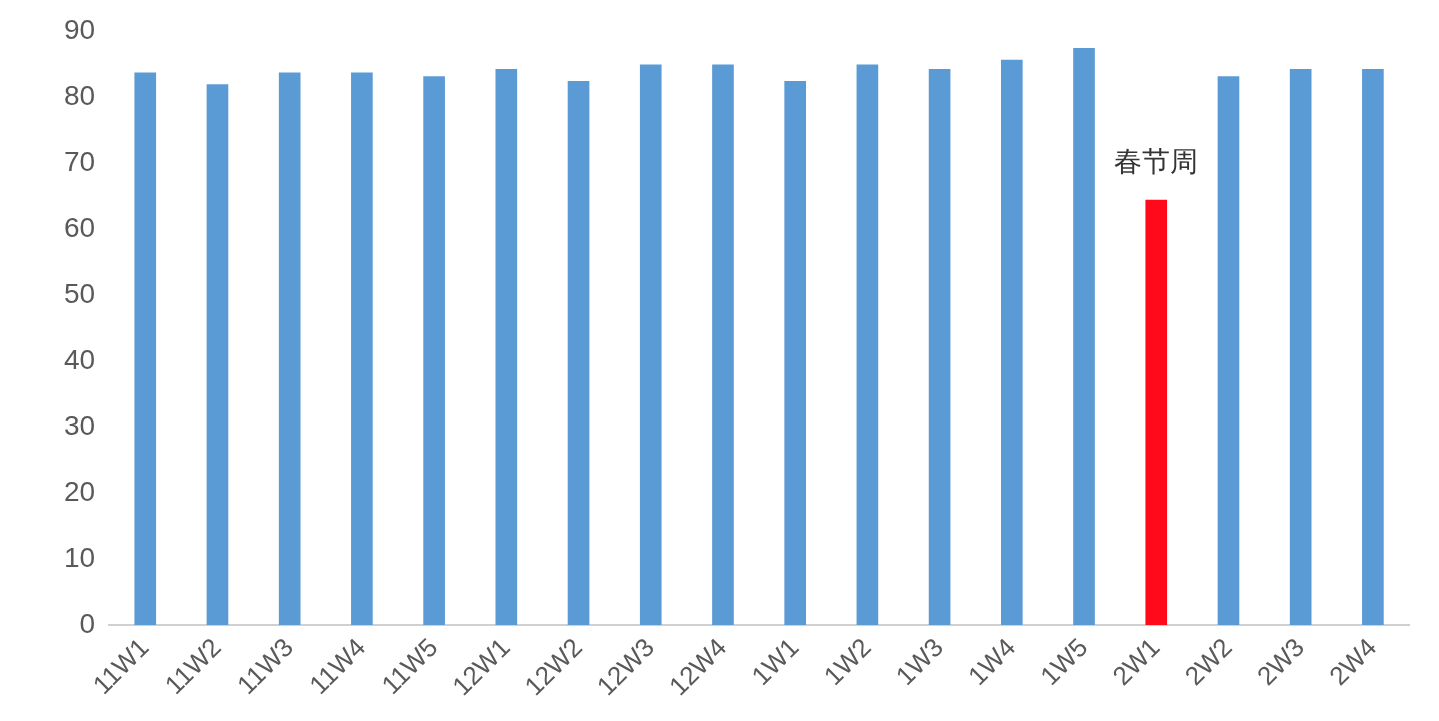  I want to click on y-tick-label: 50, so click(79, 293).